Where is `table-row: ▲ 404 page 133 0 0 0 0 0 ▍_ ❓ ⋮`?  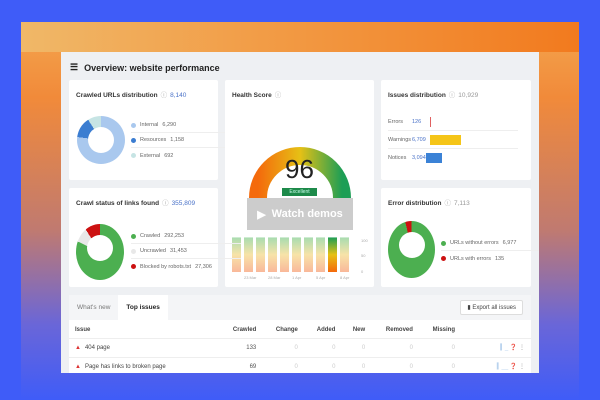 table-row: ▲ 404 page 133 0 0 0 0 0 ▍_ ❓ ⋮ is located at coordinates (300, 347).